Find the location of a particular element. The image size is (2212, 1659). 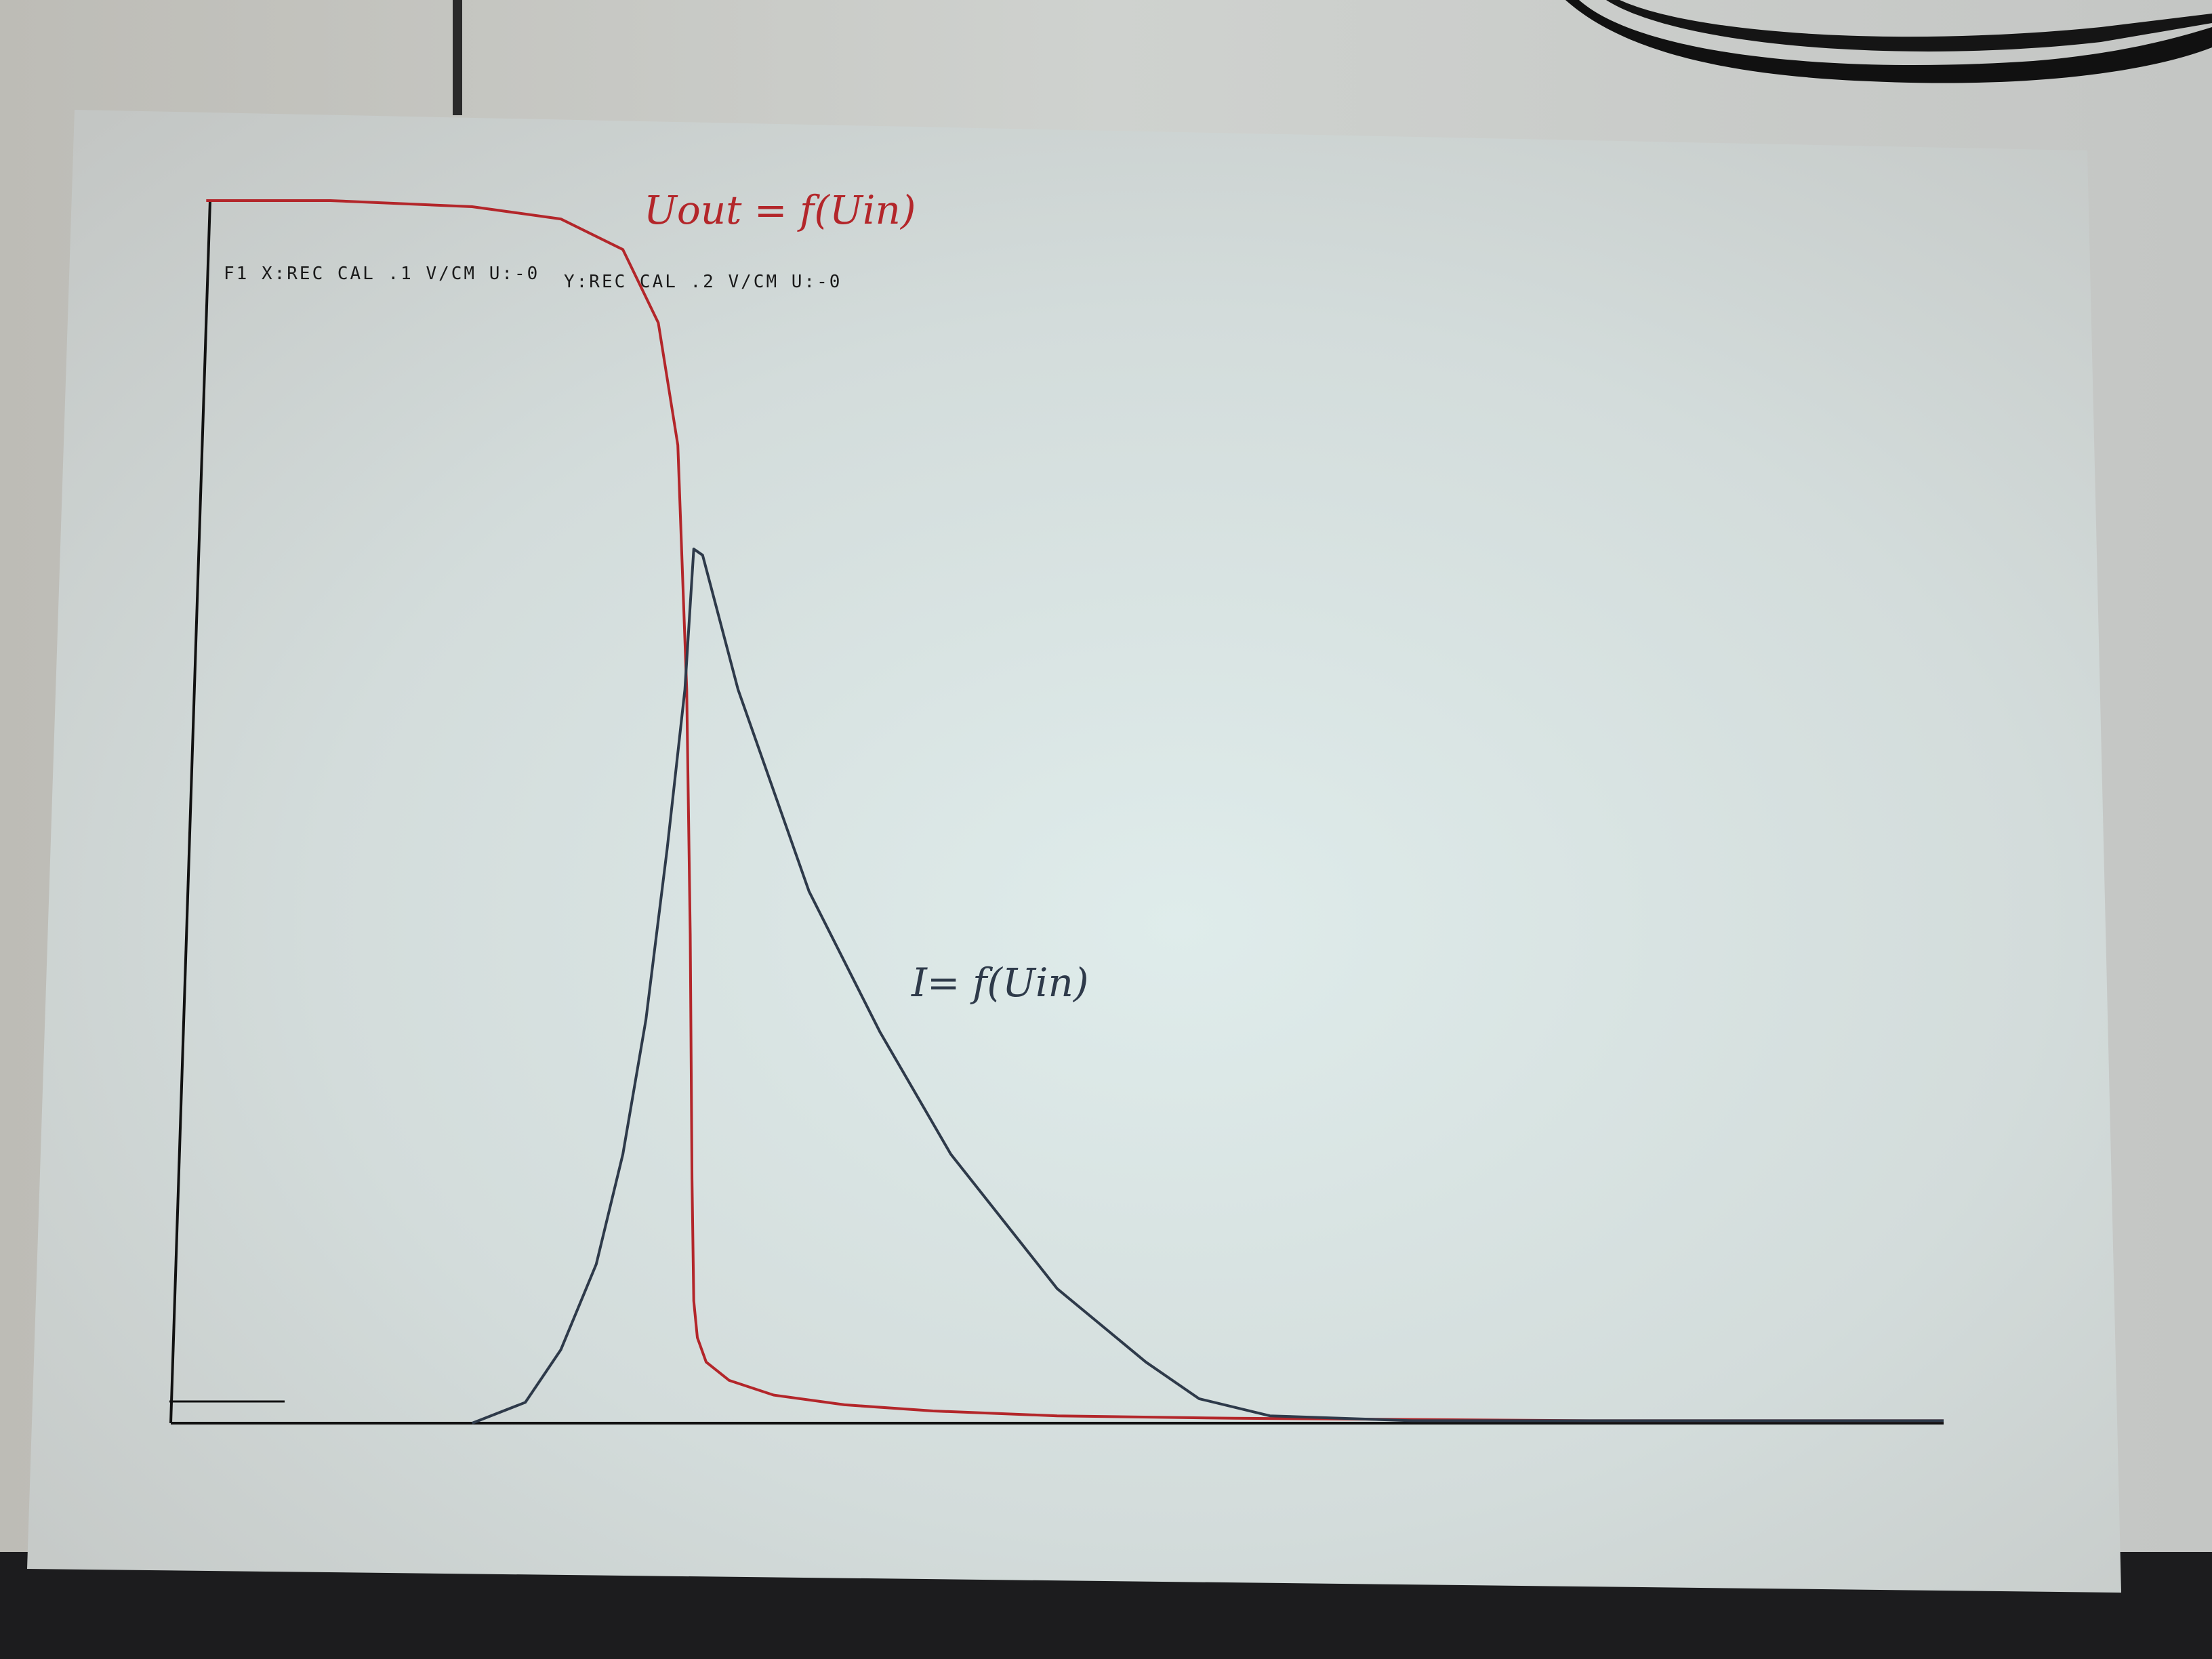

header-x-settings: F1 X:REC CAL .1 V/CM U:-0 is located at coordinates (381, 274).